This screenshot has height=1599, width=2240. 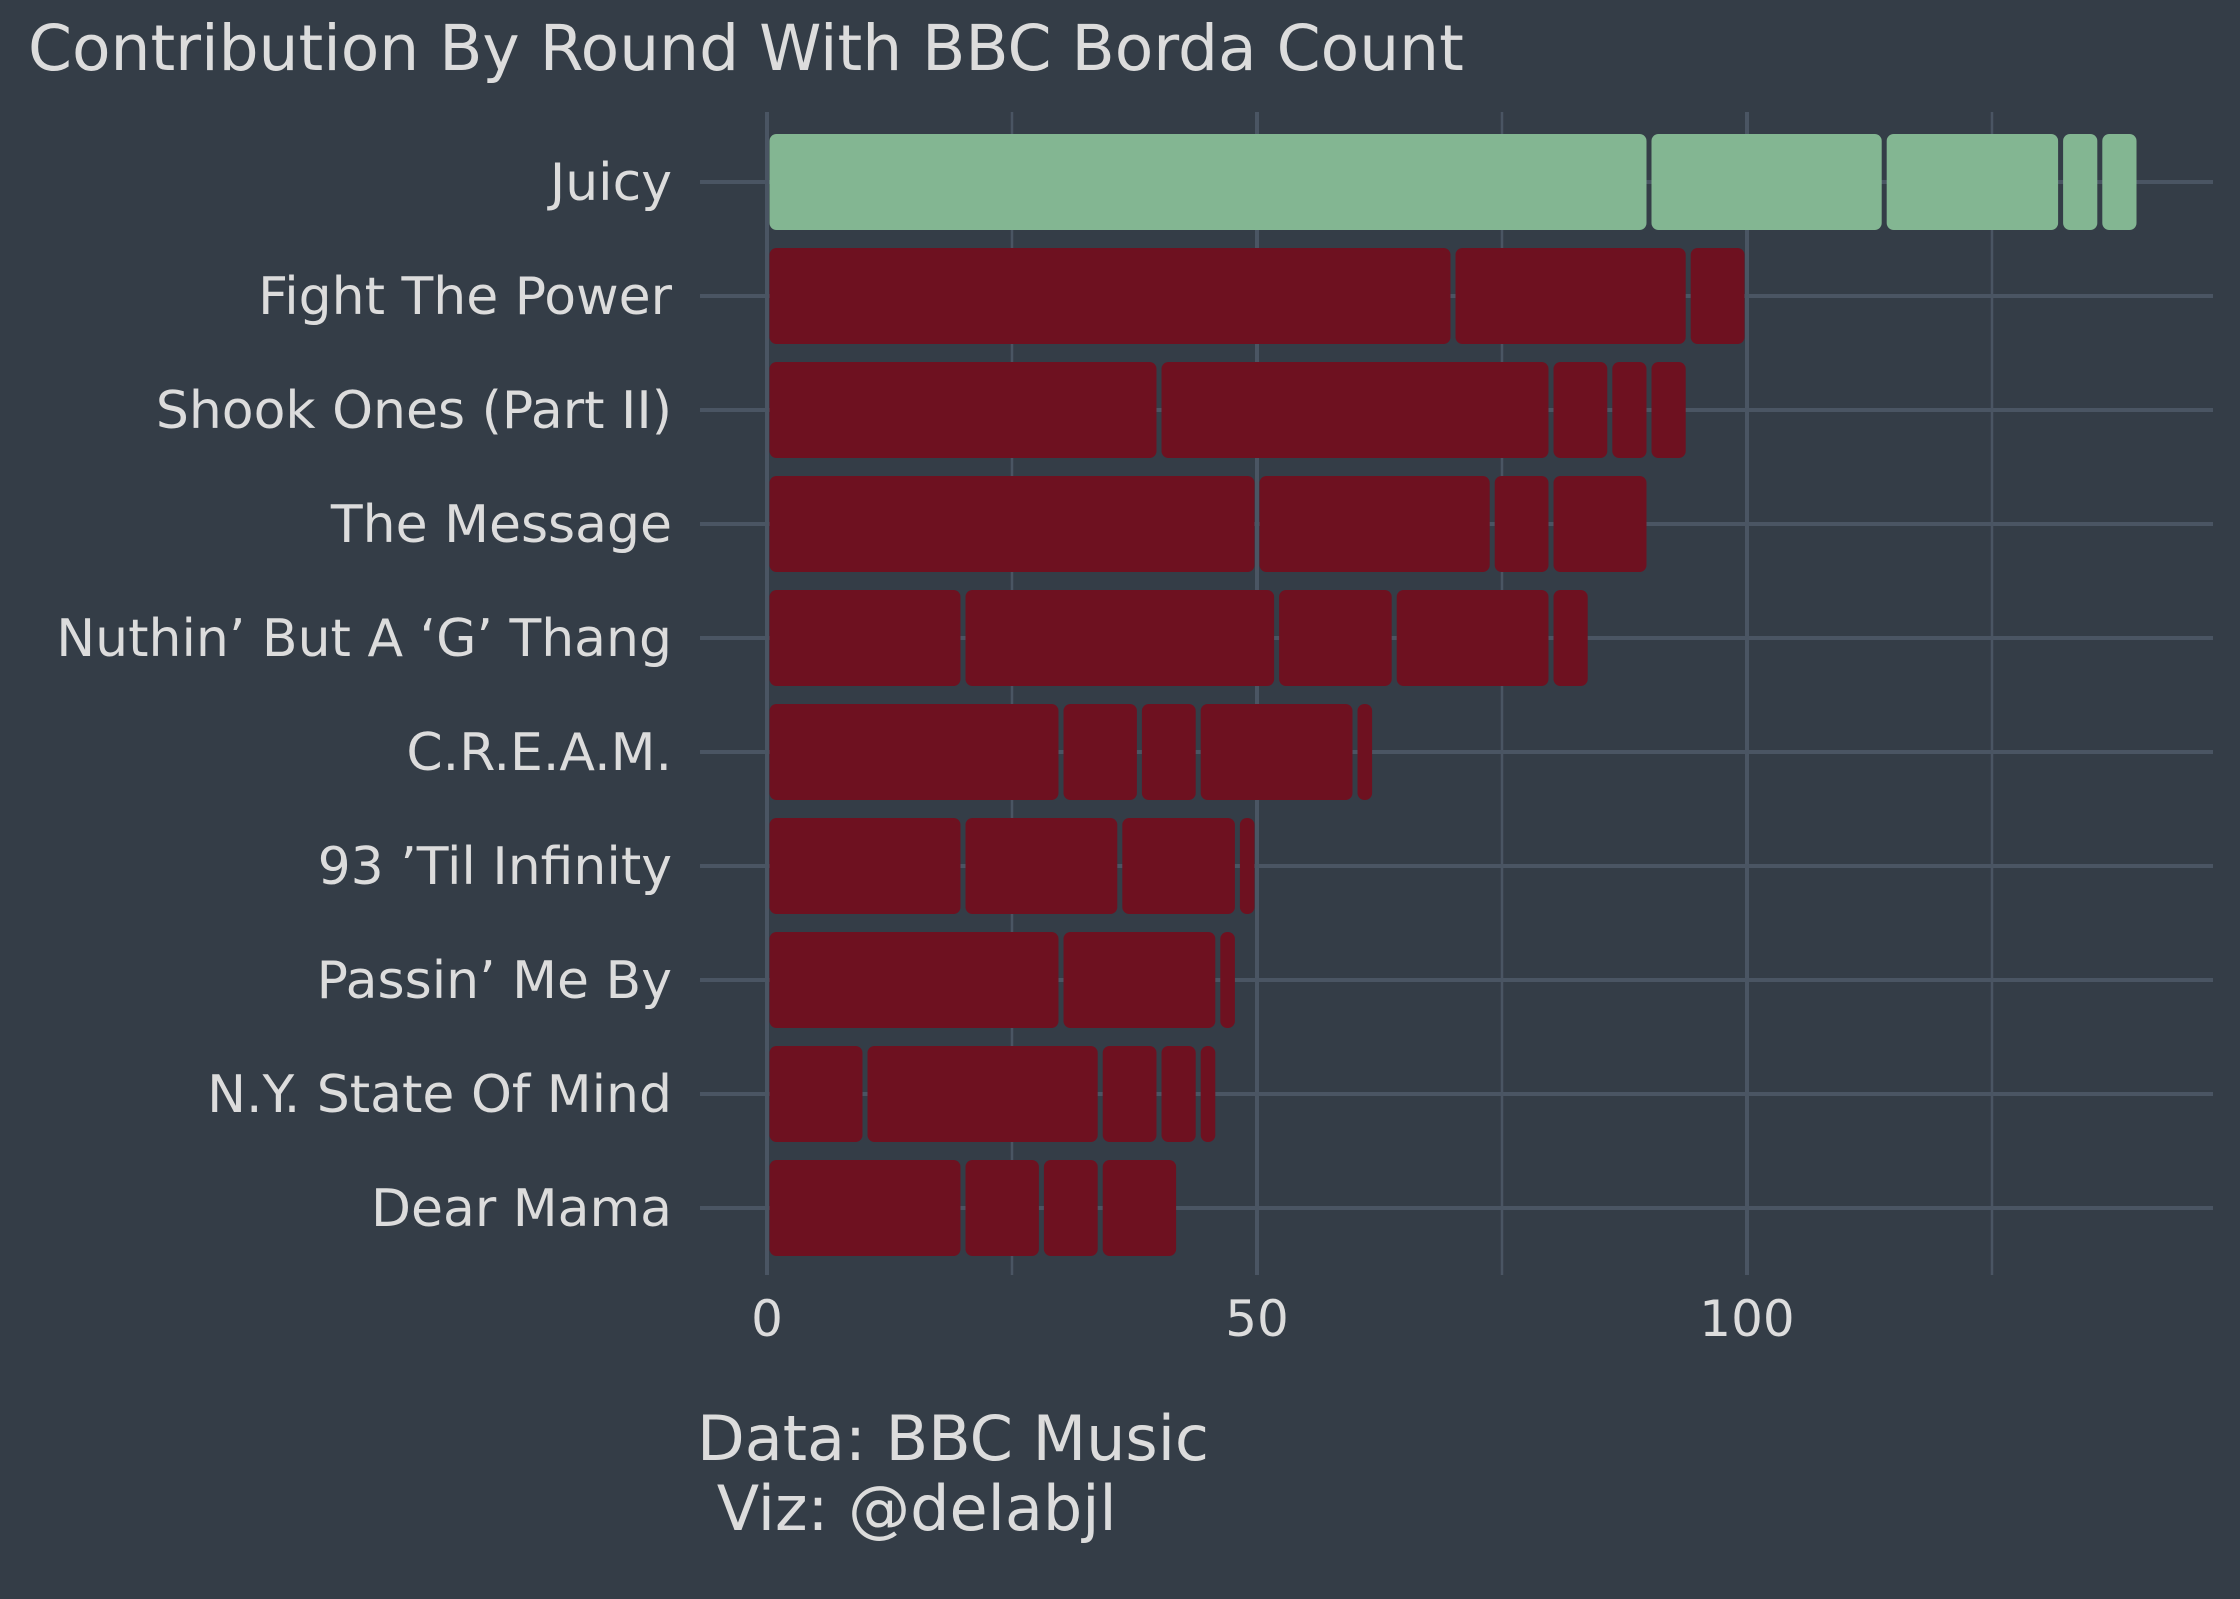 What do you see at coordinates (1746, 1319) in the screenshot?
I see `x-tick-label: 100` at bounding box center [1746, 1319].